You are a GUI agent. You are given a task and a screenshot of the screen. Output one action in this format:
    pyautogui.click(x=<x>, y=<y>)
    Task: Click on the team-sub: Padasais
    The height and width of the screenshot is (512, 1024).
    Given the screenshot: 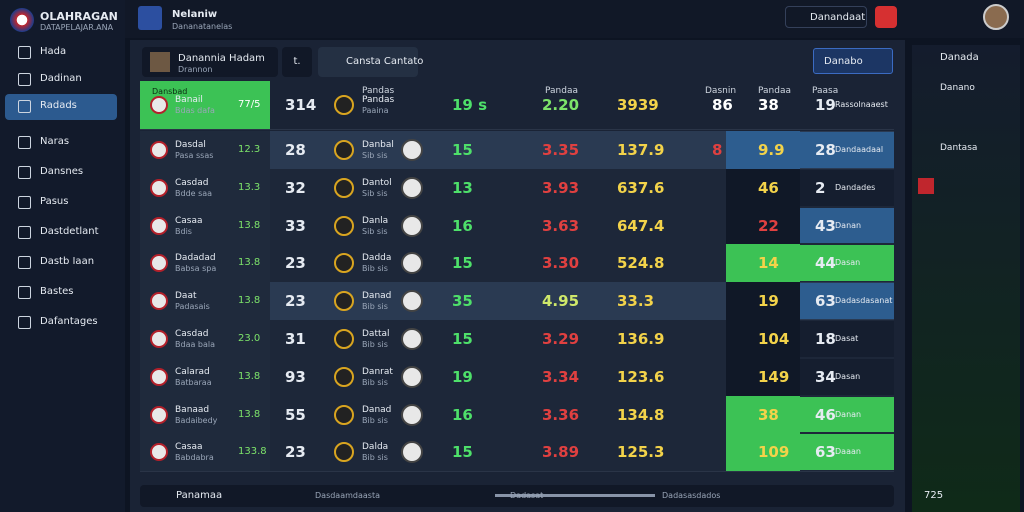 What is the action you would take?
    pyautogui.click(x=192, y=307)
    